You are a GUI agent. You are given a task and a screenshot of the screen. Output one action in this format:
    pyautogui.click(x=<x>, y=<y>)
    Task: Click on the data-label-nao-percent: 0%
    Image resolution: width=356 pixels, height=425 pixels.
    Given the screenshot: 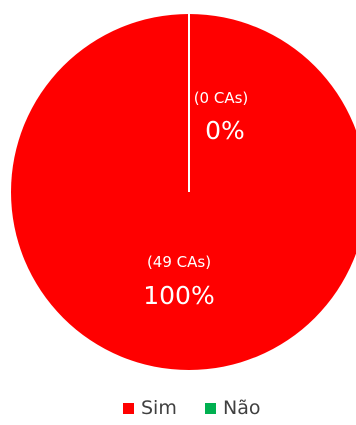 What is the action you would take?
    pyautogui.click(x=225, y=130)
    